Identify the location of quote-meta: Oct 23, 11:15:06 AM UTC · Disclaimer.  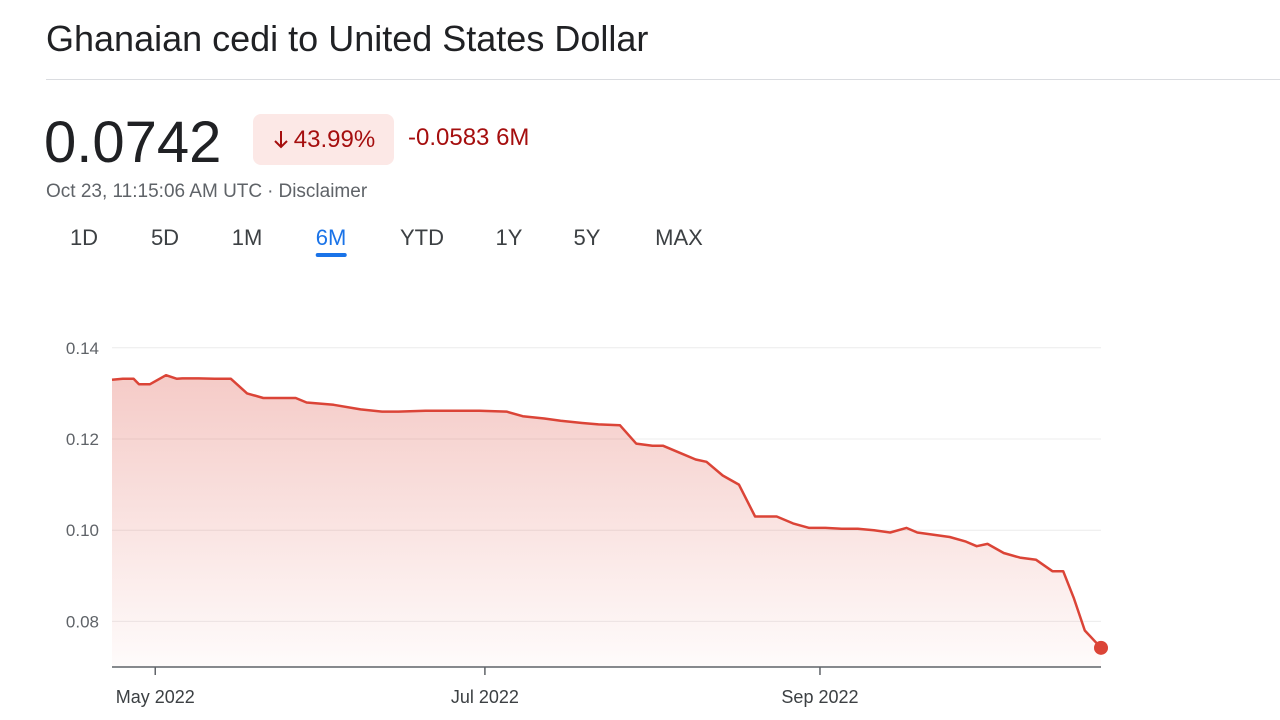
(206, 192).